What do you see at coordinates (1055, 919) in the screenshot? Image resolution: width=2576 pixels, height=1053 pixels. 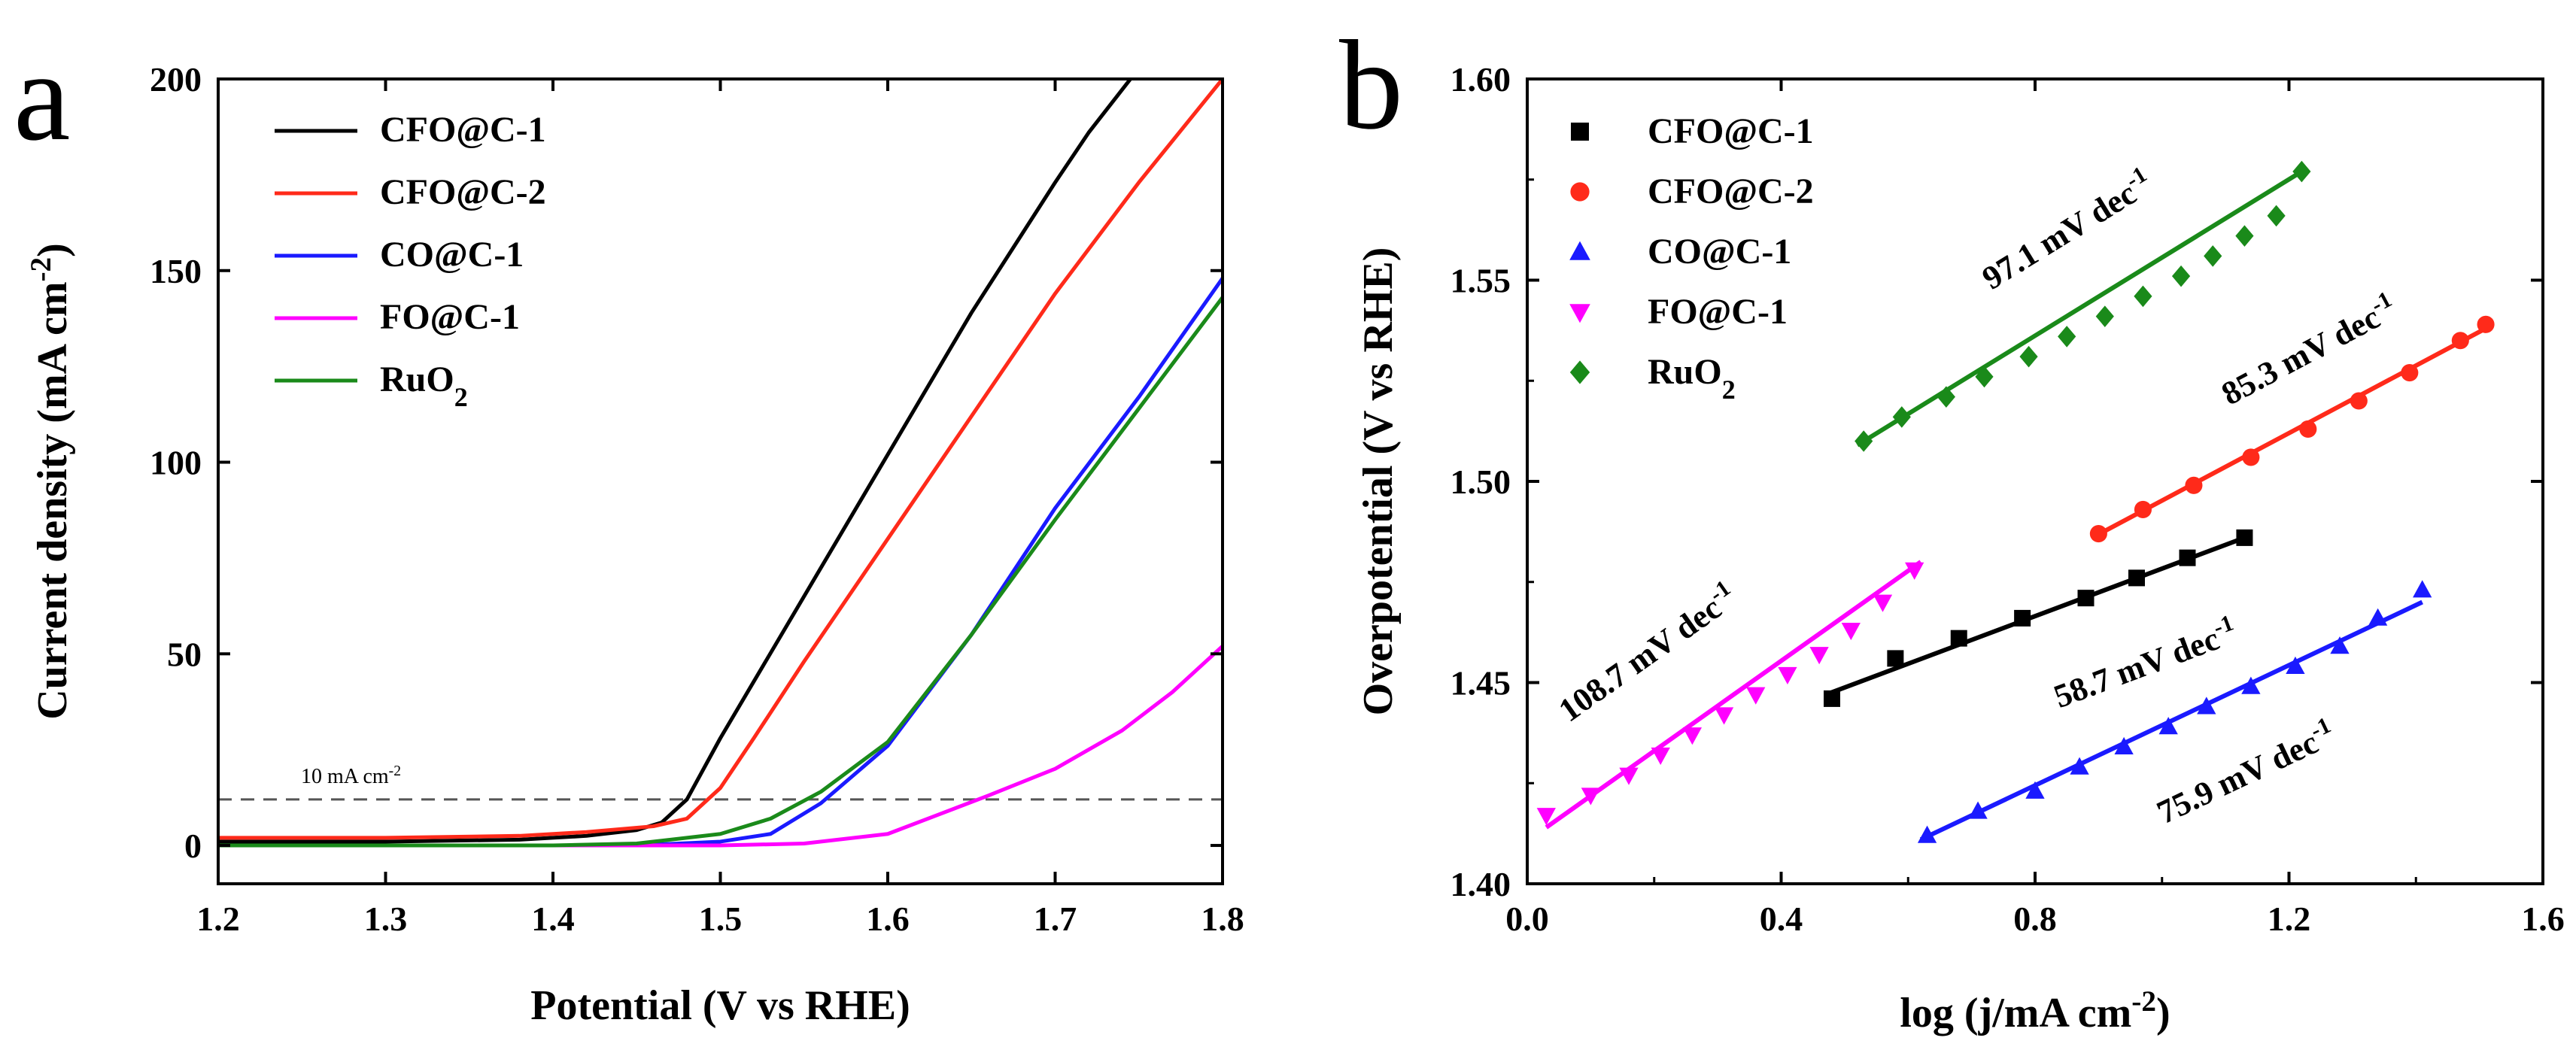 I see `x-tick-label: 1.7` at bounding box center [1055, 919].